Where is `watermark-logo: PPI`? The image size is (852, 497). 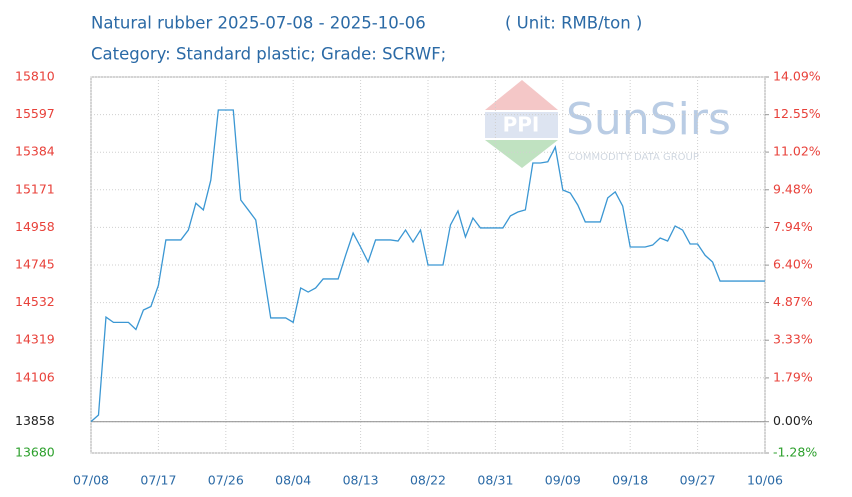
watermark-logo: PPI is located at coordinates (521, 125).